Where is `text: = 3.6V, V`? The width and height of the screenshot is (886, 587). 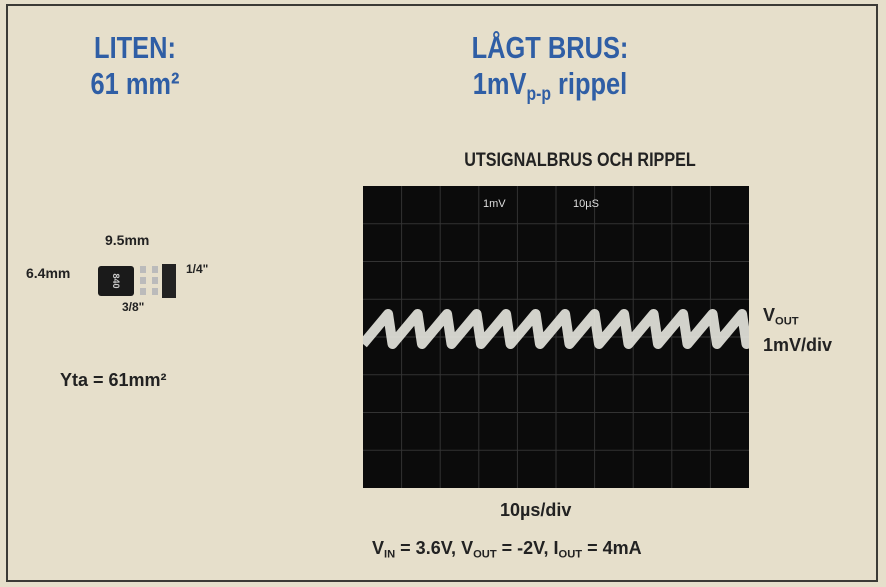 text: = 3.6V, V is located at coordinates (434, 548).